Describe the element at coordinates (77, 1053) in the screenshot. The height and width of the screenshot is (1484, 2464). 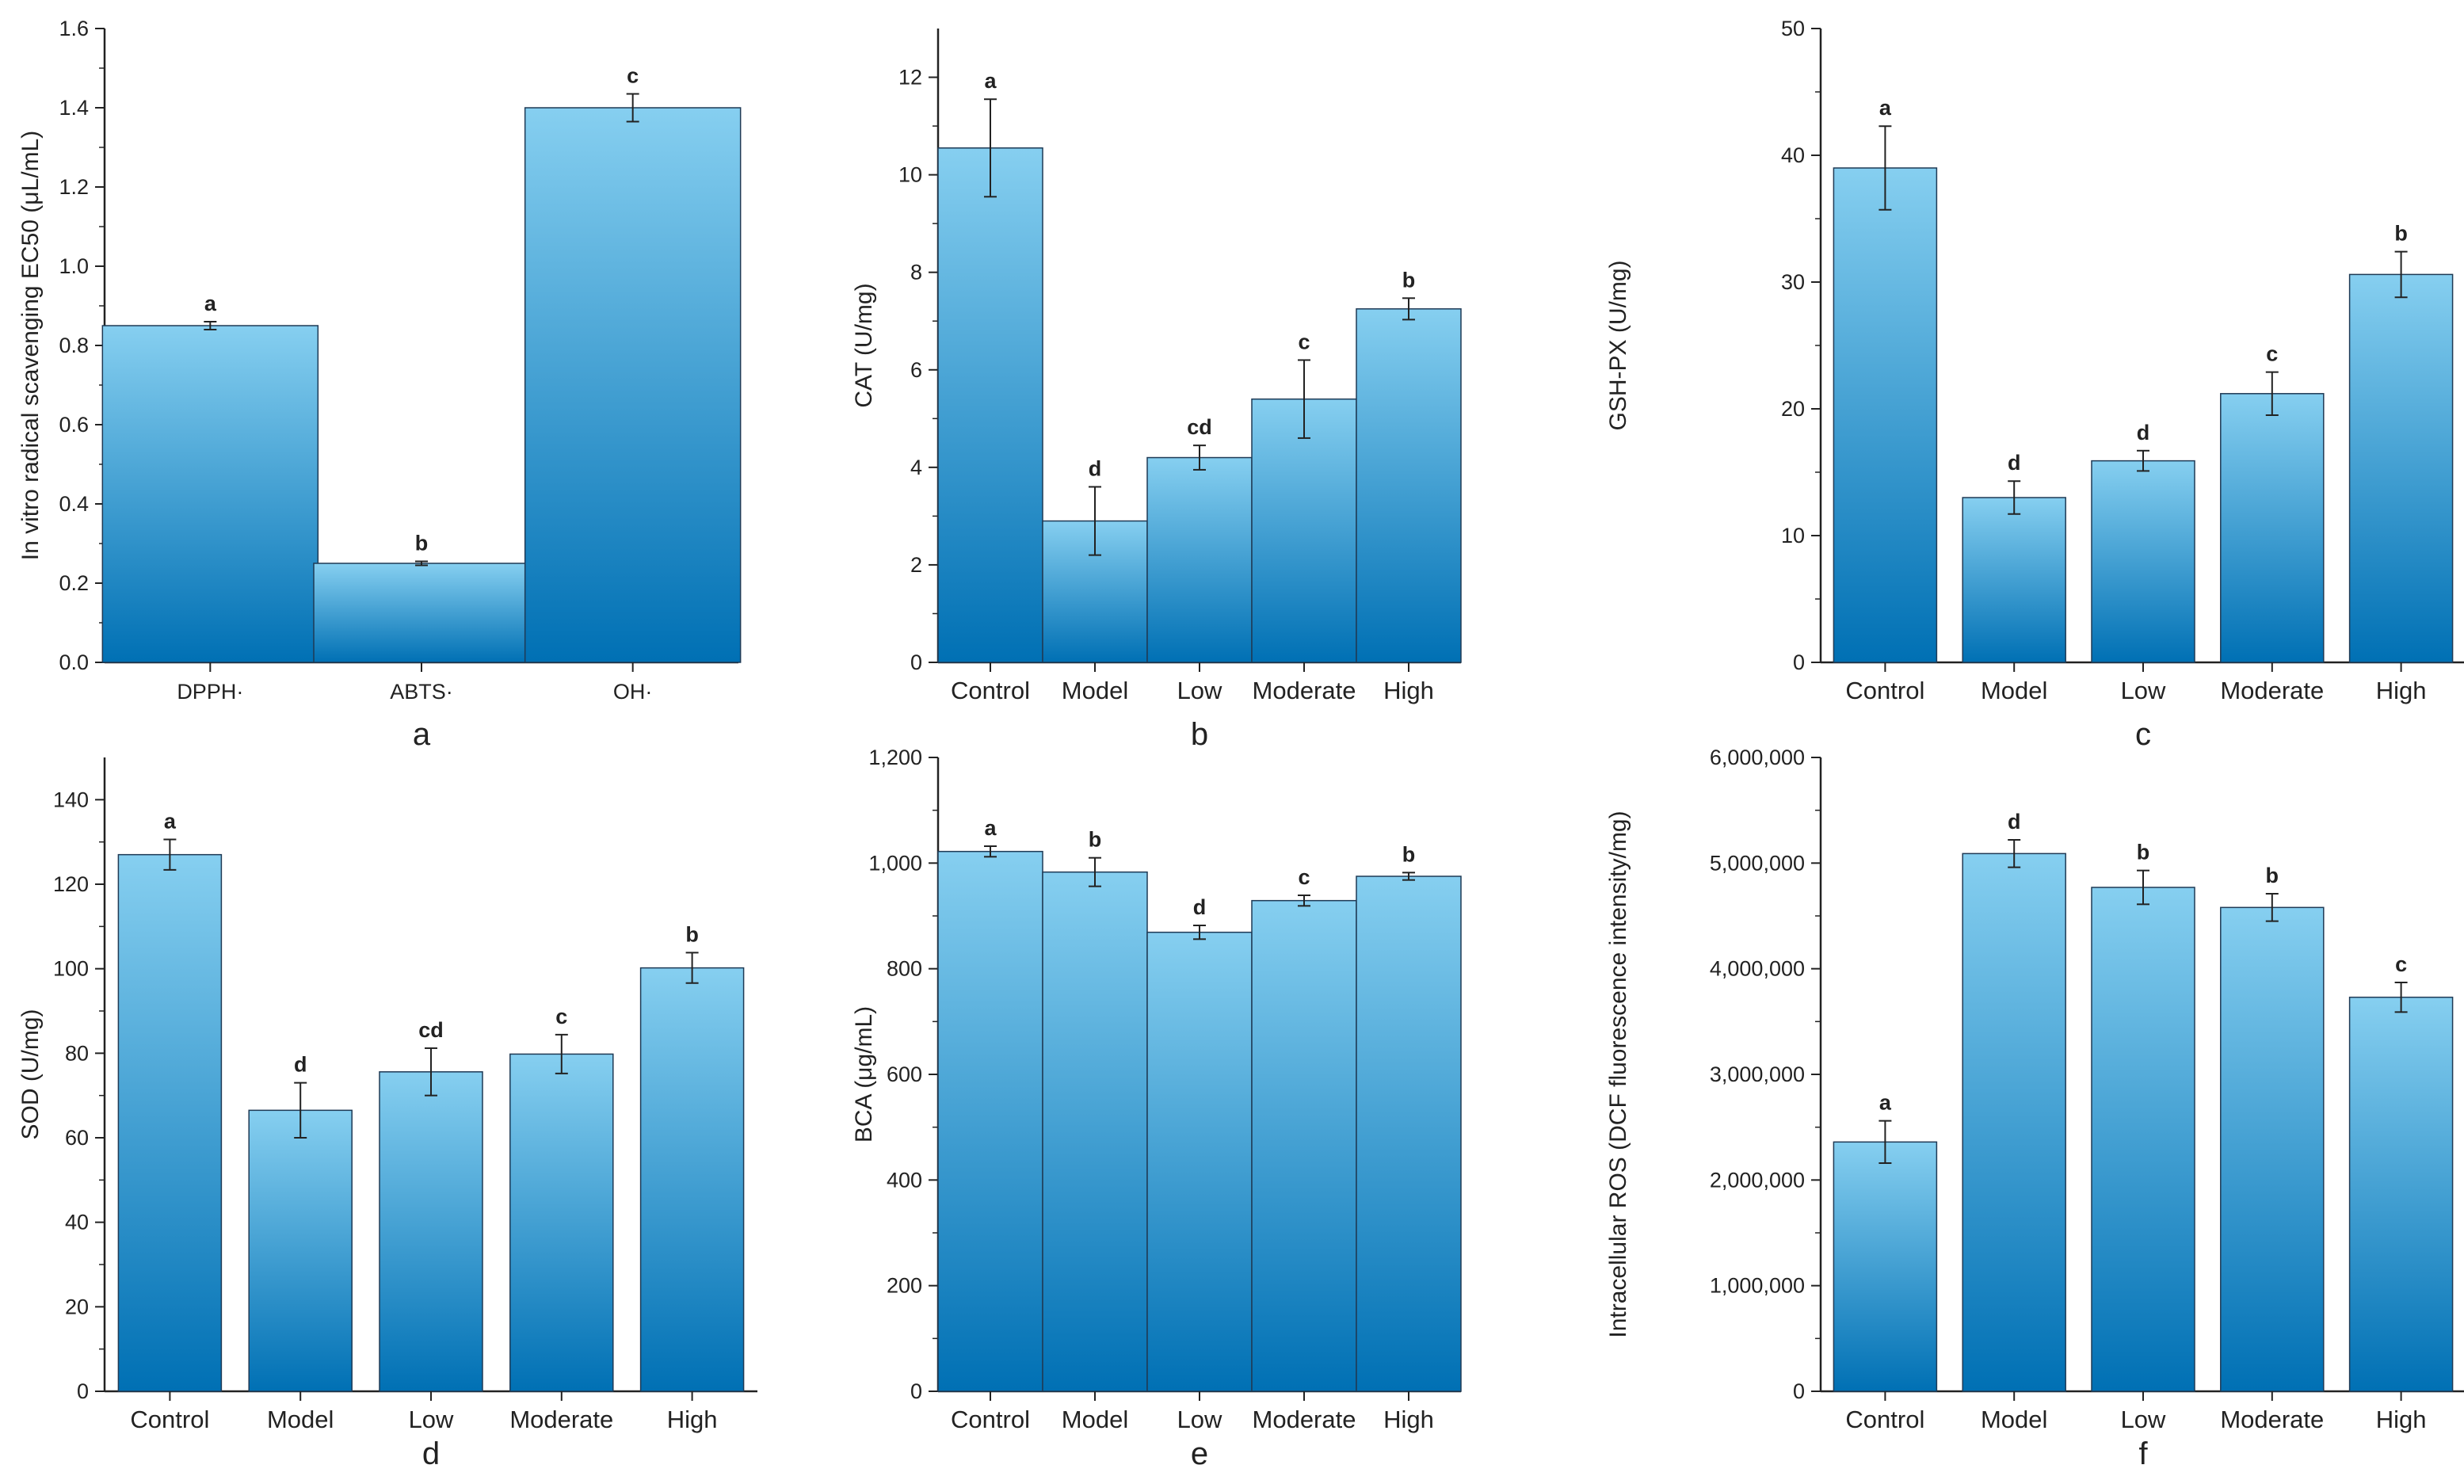
I see `y-tick-label: 80` at that location.